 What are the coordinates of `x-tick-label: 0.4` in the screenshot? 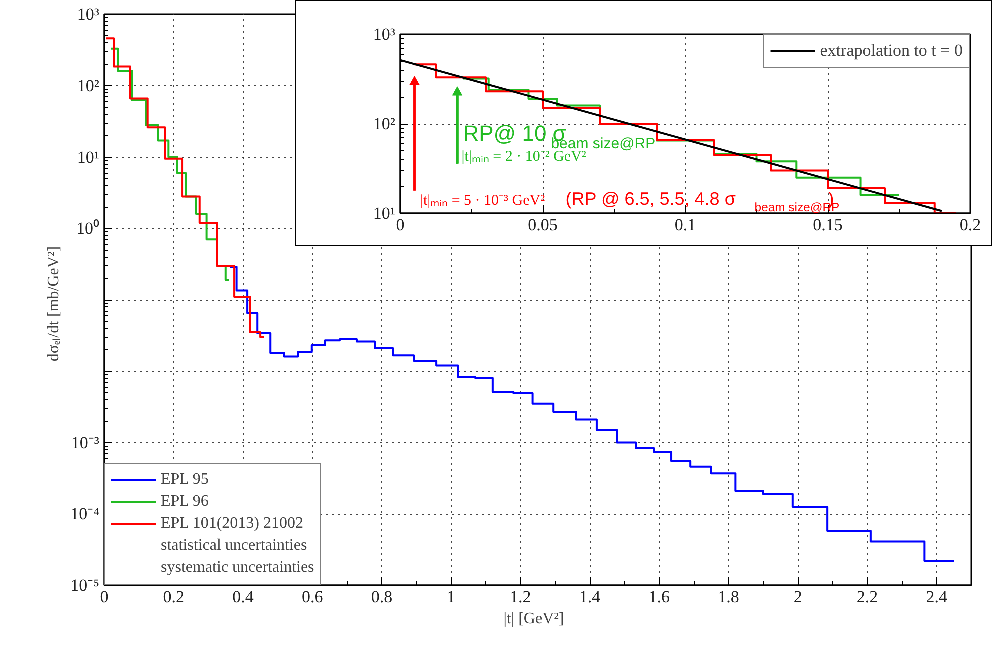 It's located at (243, 597).